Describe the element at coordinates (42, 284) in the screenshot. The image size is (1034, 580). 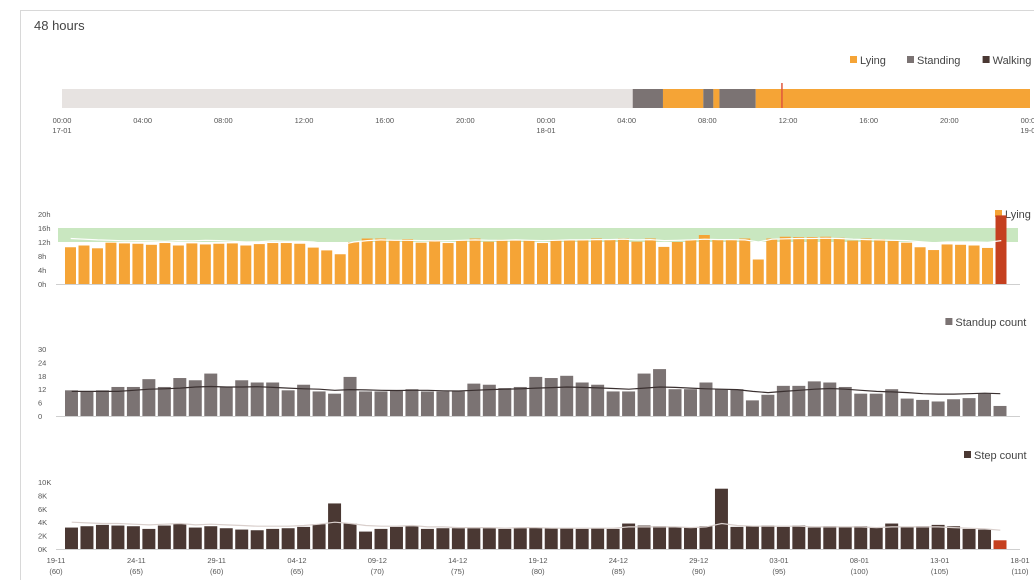
I see `lying-y-tick-label: 0h` at that location.